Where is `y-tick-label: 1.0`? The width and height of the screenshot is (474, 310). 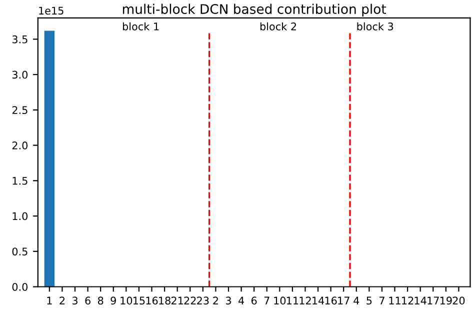 y-tick-label: 1.0 is located at coordinates (20, 216).